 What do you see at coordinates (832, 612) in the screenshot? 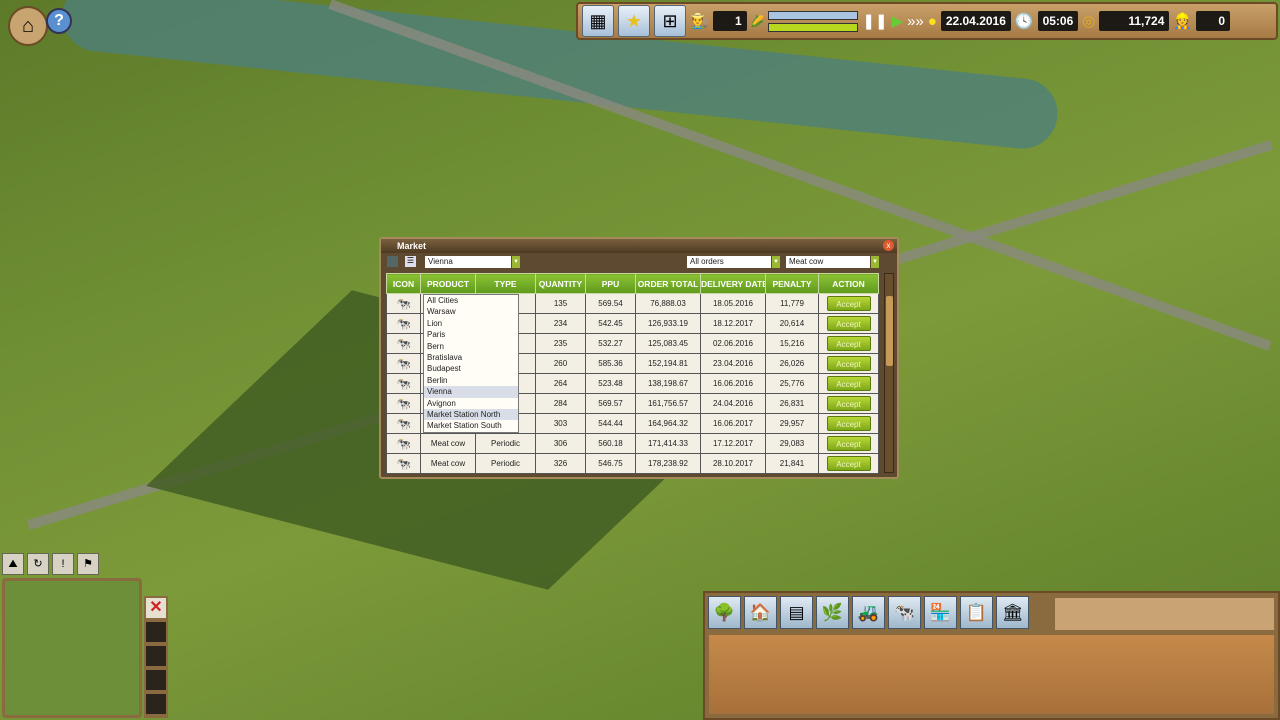
I see `meadow-icon: 🌿` at bounding box center [832, 612].